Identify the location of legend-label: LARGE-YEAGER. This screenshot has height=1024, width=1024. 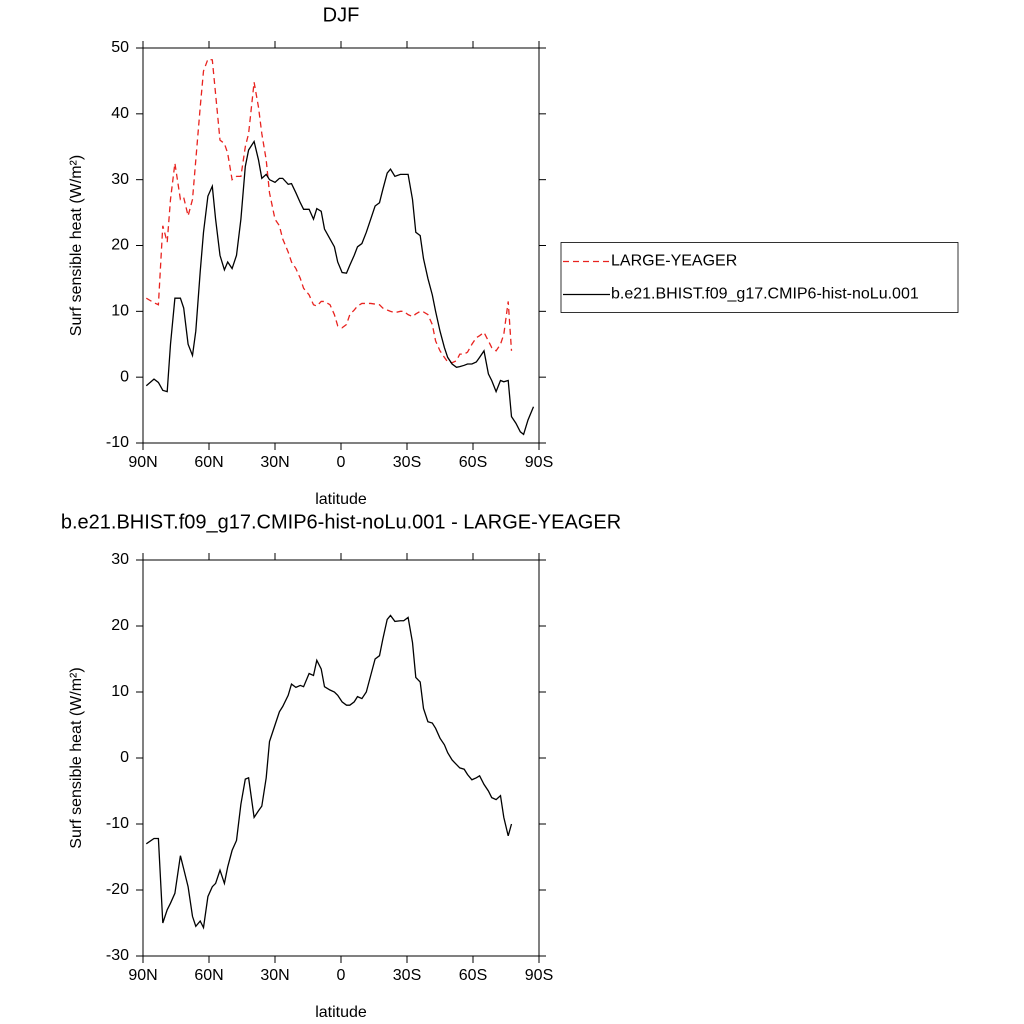
(674, 261).